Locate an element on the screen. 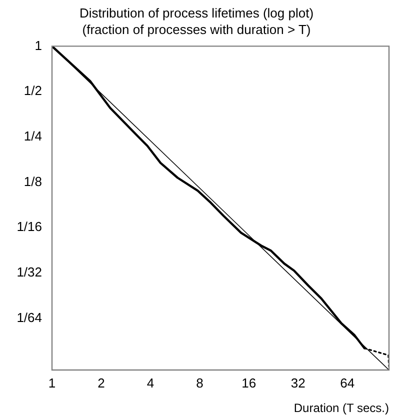 The width and height of the screenshot is (403, 420). y-tick-label: 1/16 is located at coordinates (29, 226).